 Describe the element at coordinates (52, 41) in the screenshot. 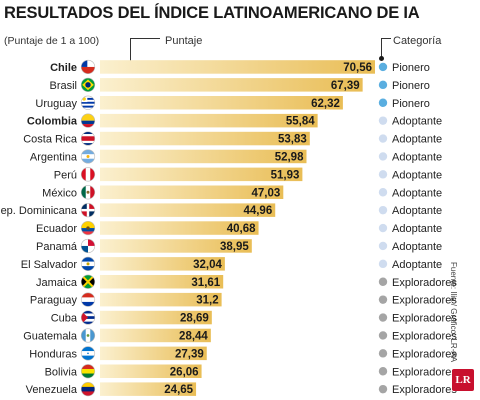

I see `chart-subtitle: (Puntaje de 1 a 100)` at that location.